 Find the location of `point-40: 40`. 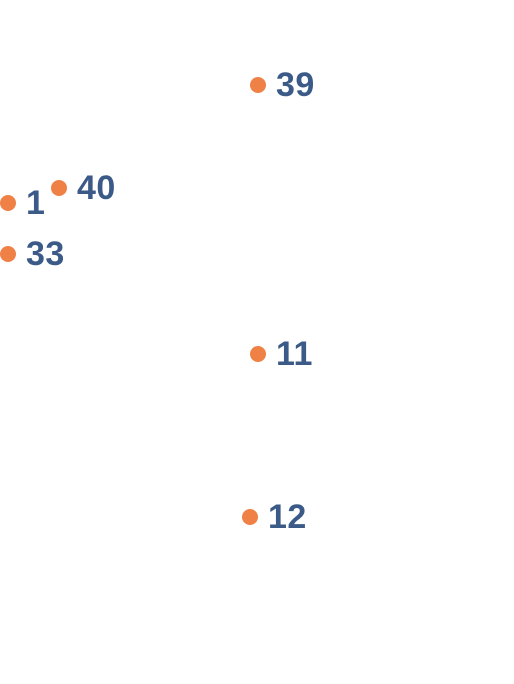

point-40: 40 is located at coordinates (83, 188).